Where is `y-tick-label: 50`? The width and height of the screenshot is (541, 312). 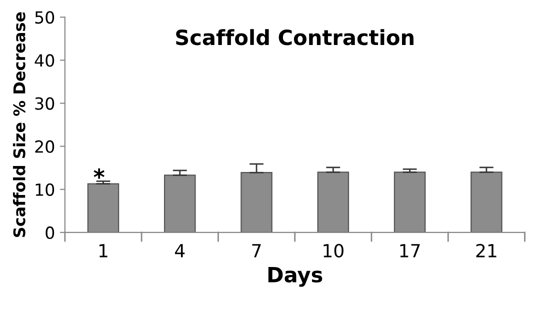 y-tick-label: 50 is located at coordinates (44, 17).